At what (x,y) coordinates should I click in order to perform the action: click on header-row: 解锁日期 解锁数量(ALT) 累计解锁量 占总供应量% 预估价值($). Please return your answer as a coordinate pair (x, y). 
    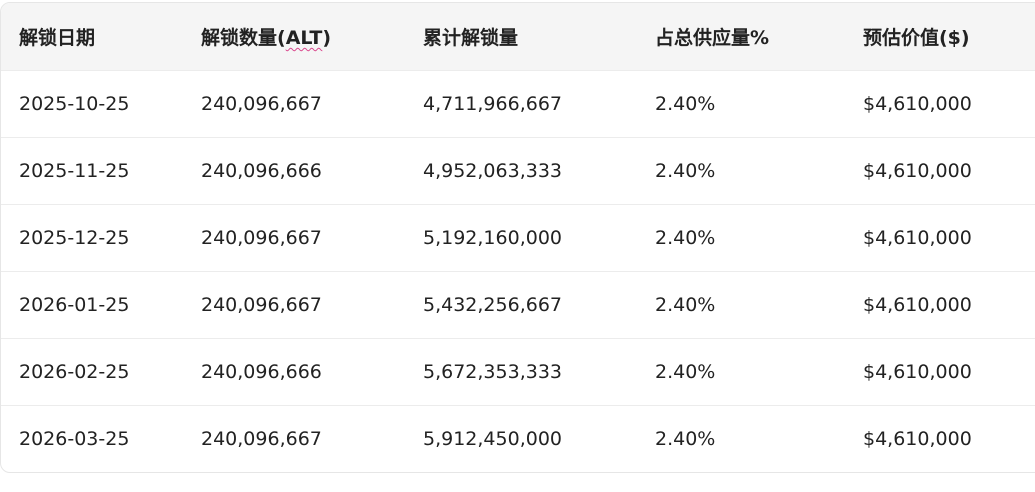
    Looking at the image, I should click on (518, 36).